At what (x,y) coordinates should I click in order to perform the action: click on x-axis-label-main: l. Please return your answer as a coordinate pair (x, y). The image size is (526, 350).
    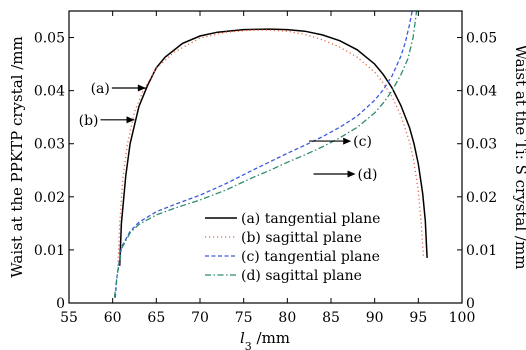
    Looking at the image, I should click on (242, 338).